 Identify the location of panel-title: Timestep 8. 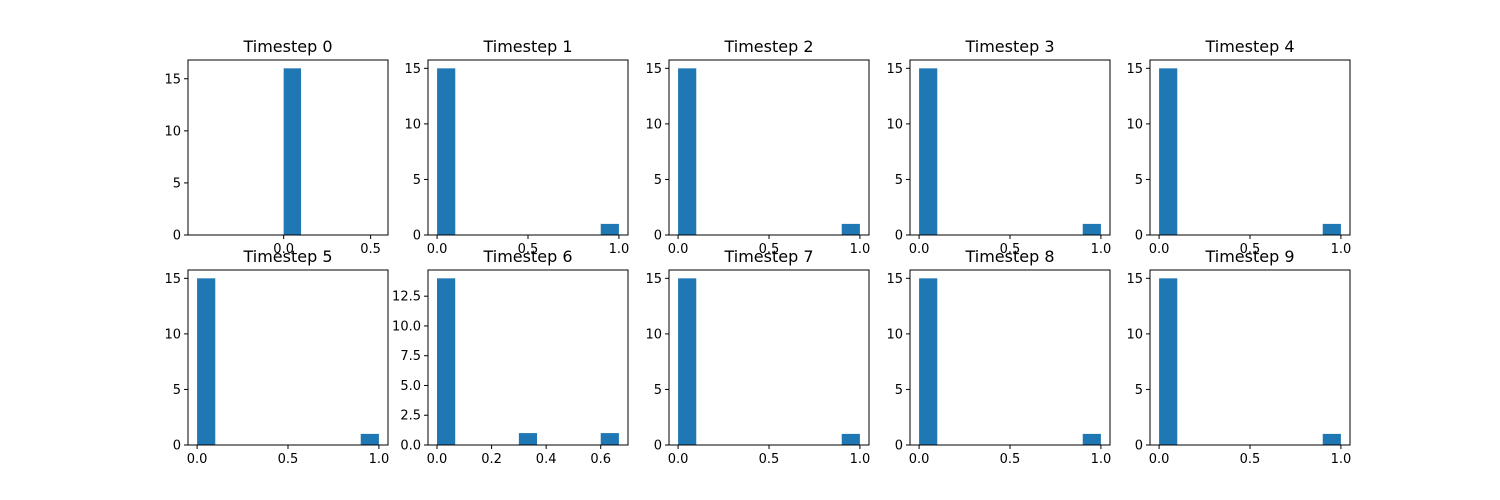
(1009, 256).